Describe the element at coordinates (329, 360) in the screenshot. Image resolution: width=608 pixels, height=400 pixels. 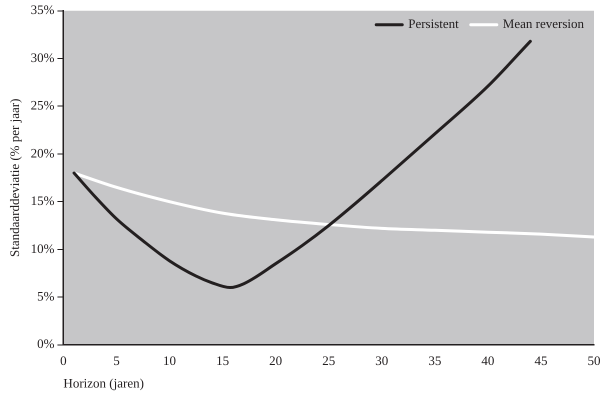
I see `x-tick-label: 25` at that location.